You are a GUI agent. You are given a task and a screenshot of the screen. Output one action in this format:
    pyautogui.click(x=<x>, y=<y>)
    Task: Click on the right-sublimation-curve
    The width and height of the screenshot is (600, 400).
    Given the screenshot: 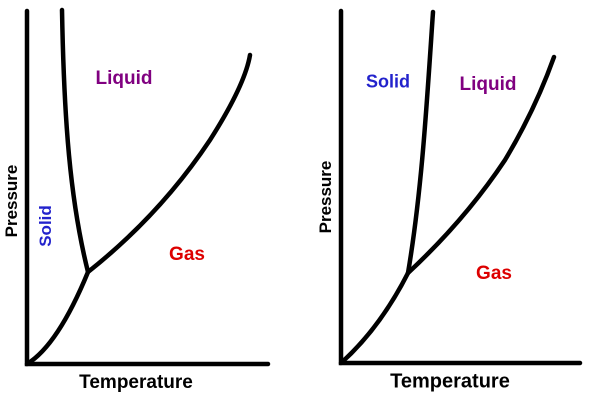 What is the action you would take?
    pyautogui.click(x=374, y=318)
    